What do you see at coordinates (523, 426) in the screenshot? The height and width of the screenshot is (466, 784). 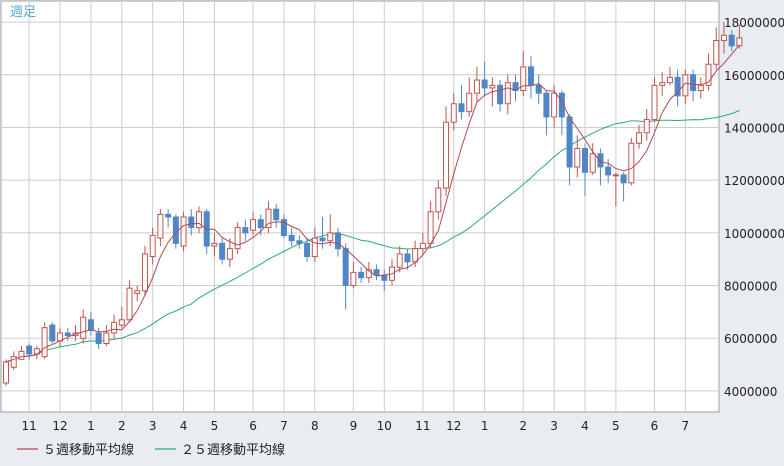 I see `x-tick-label: 2` at bounding box center [523, 426].